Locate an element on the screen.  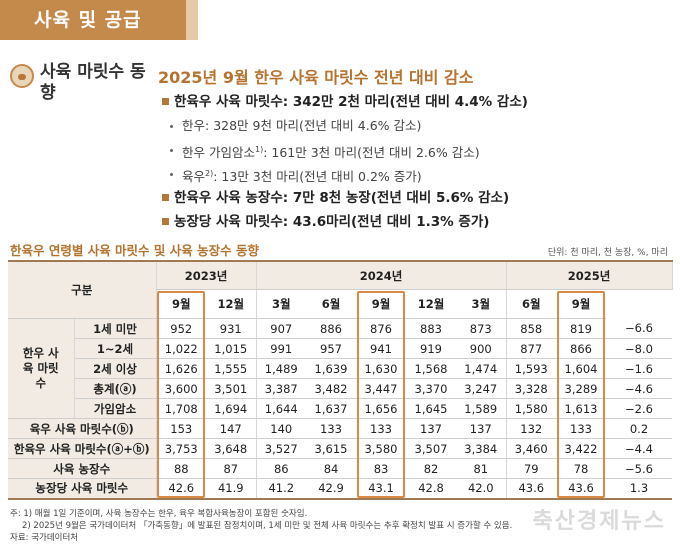
table-cell: 3,753 is located at coordinates (181, 448).